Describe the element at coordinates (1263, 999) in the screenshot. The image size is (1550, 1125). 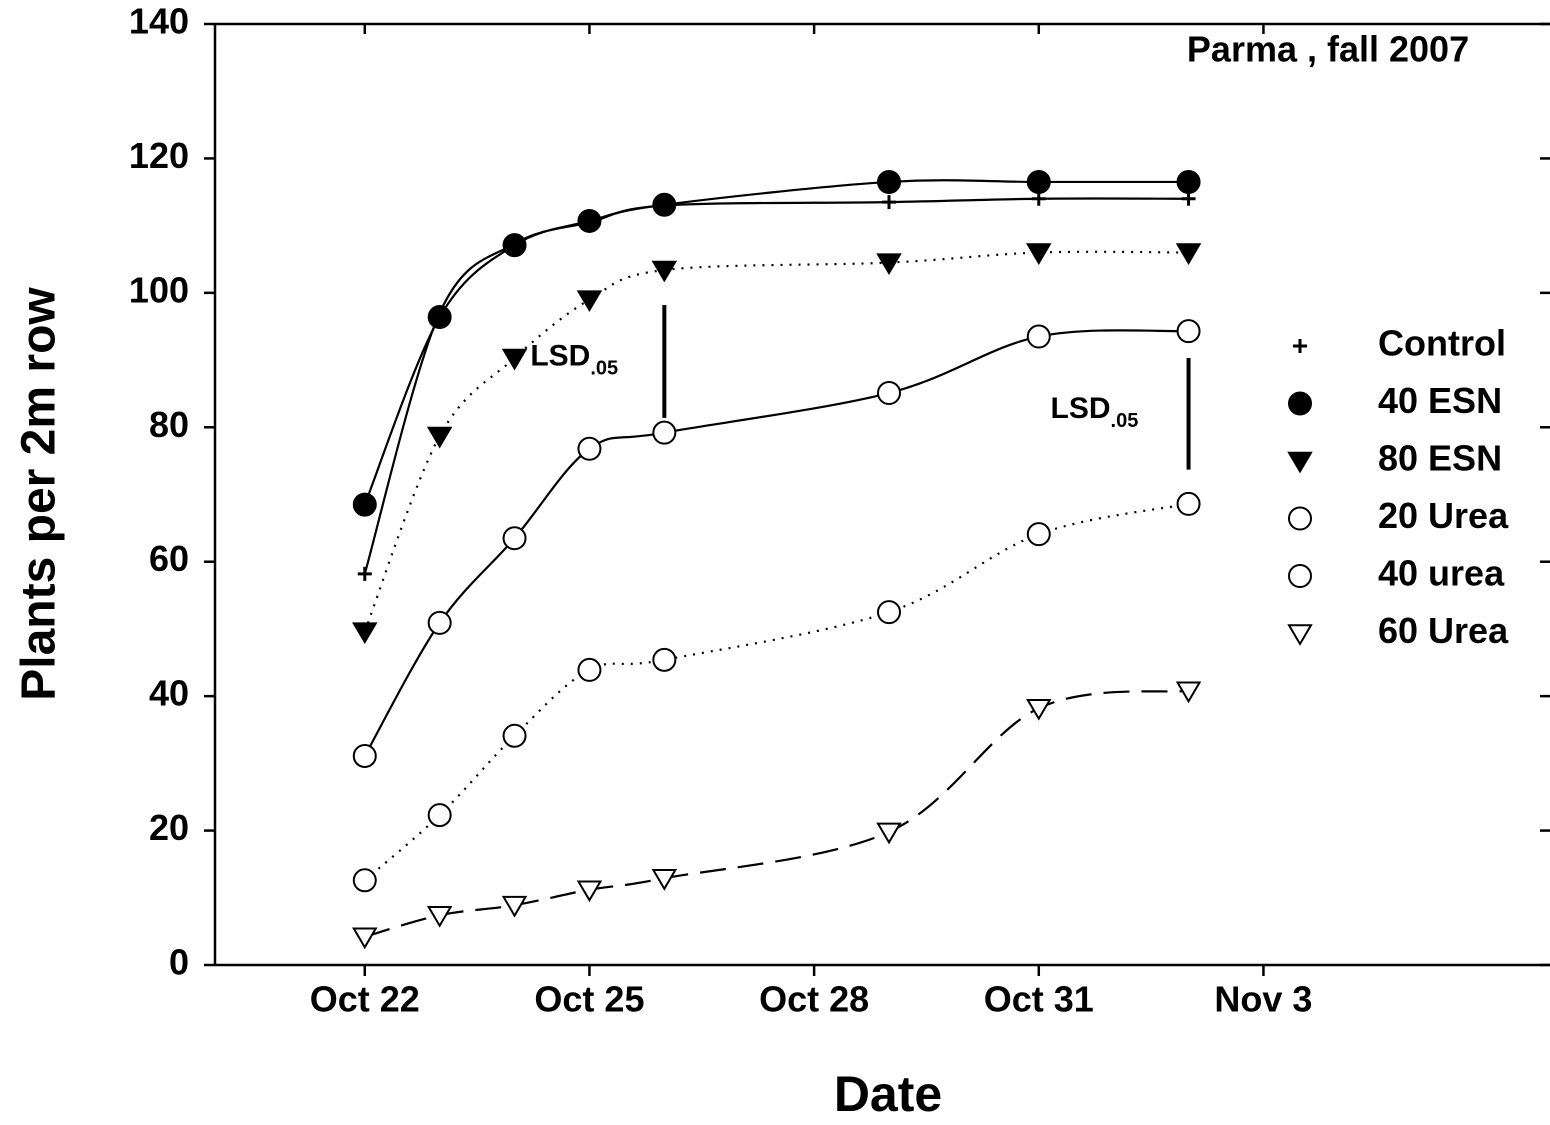
I see `x-tick-label: Nov 3` at that location.